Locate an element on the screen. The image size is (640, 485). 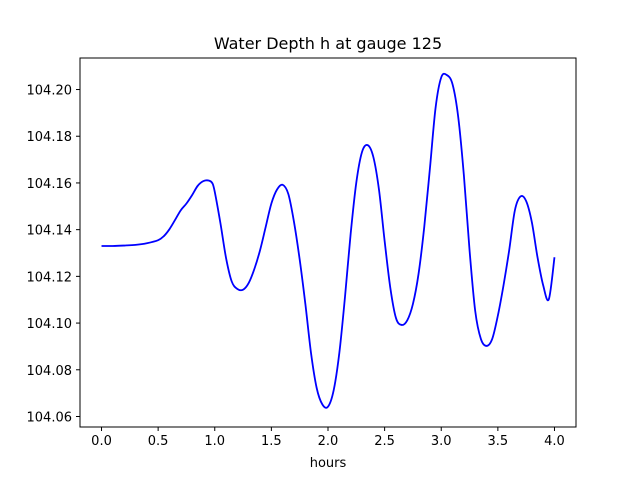
y-tick-label: 104.10 is located at coordinates (50, 324).